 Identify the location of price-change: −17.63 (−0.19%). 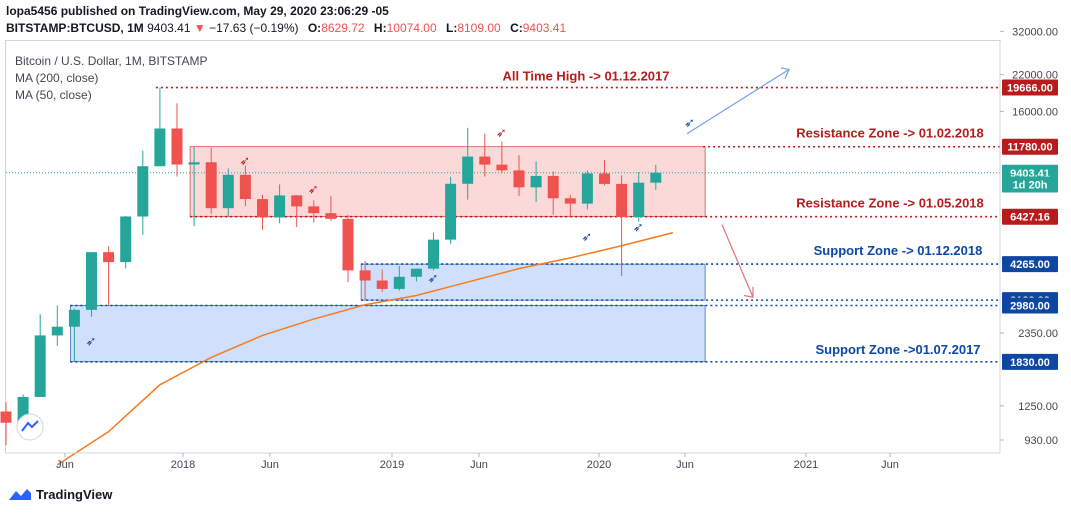
(254, 28).